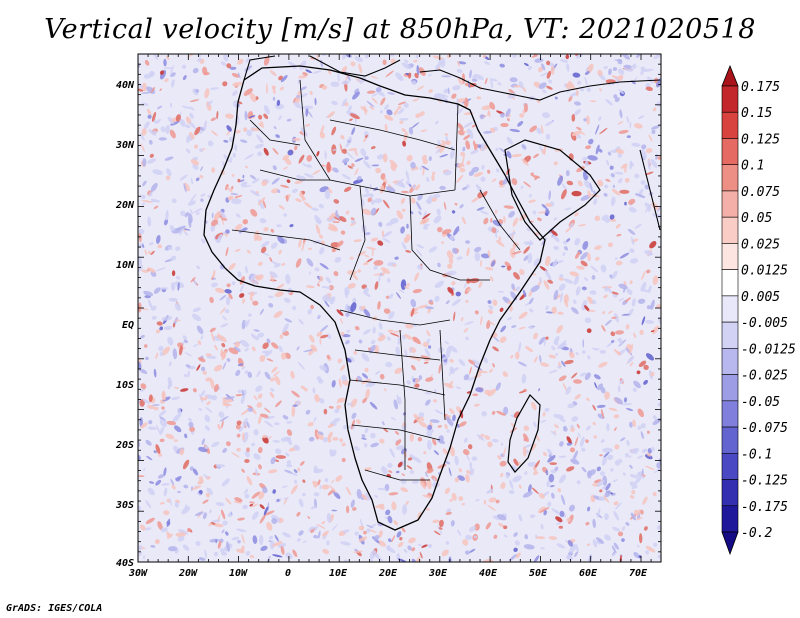  What do you see at coordinates (768, 349) in the screenshot?
I see `colorbar-level-label: -0.0125` at bounding box center [768, 349].